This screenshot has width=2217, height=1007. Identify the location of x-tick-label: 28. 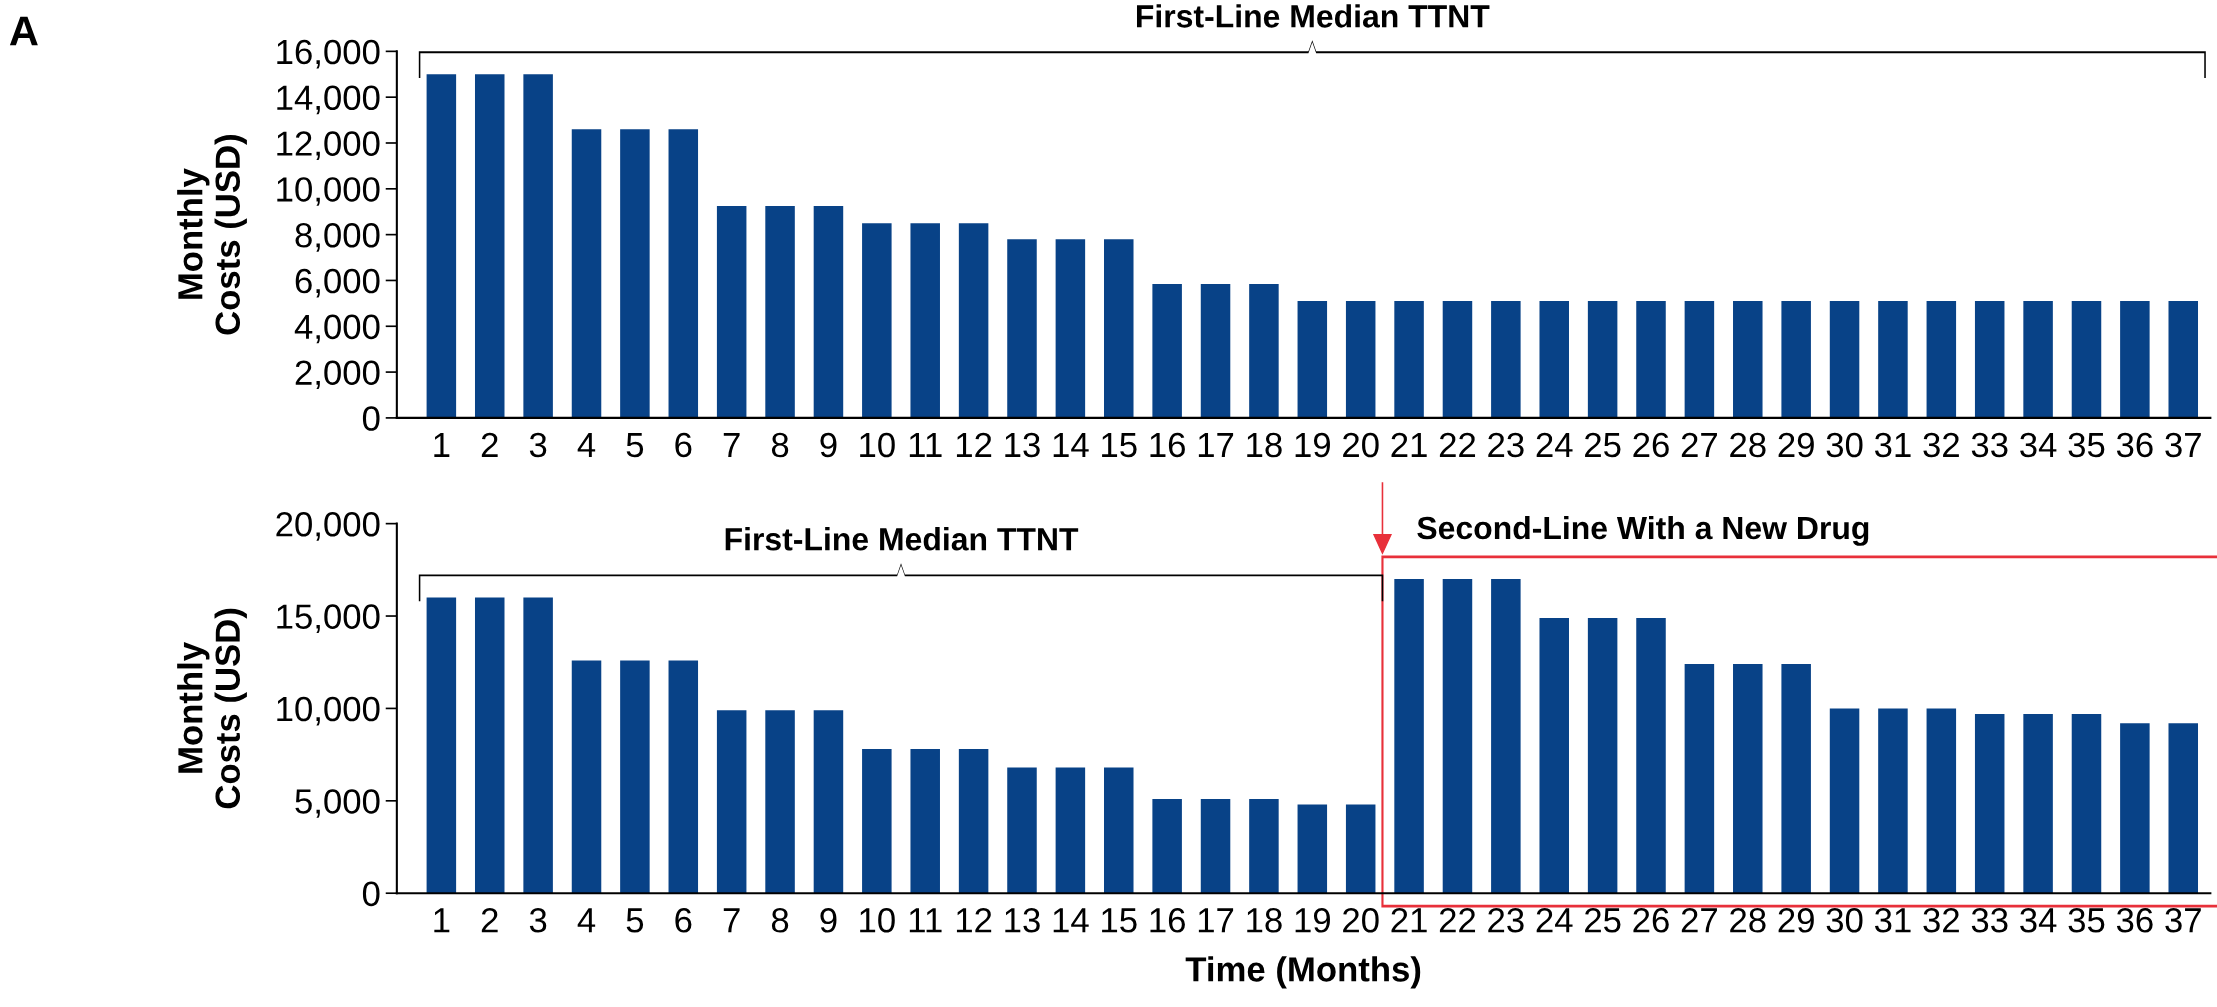
(1748, 920).